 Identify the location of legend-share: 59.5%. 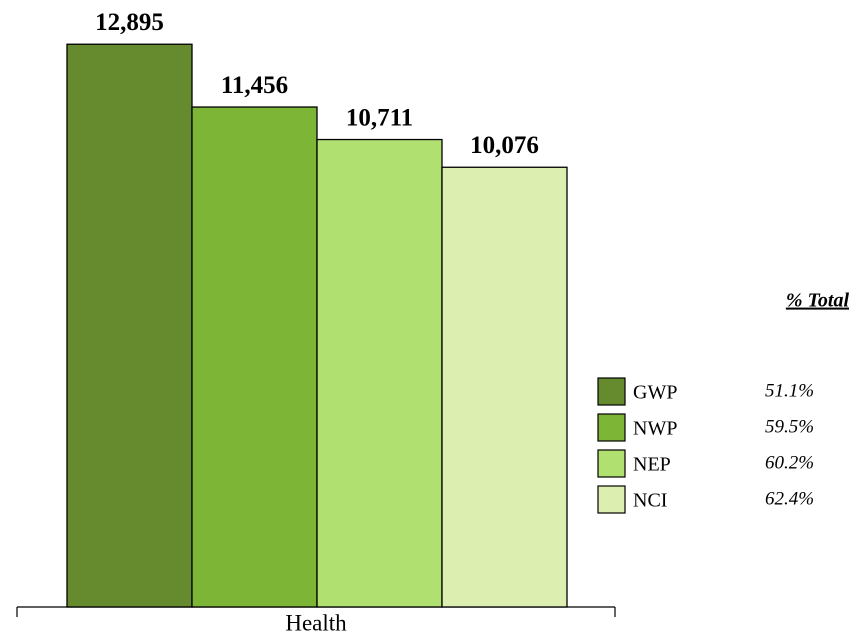
(789, 426).